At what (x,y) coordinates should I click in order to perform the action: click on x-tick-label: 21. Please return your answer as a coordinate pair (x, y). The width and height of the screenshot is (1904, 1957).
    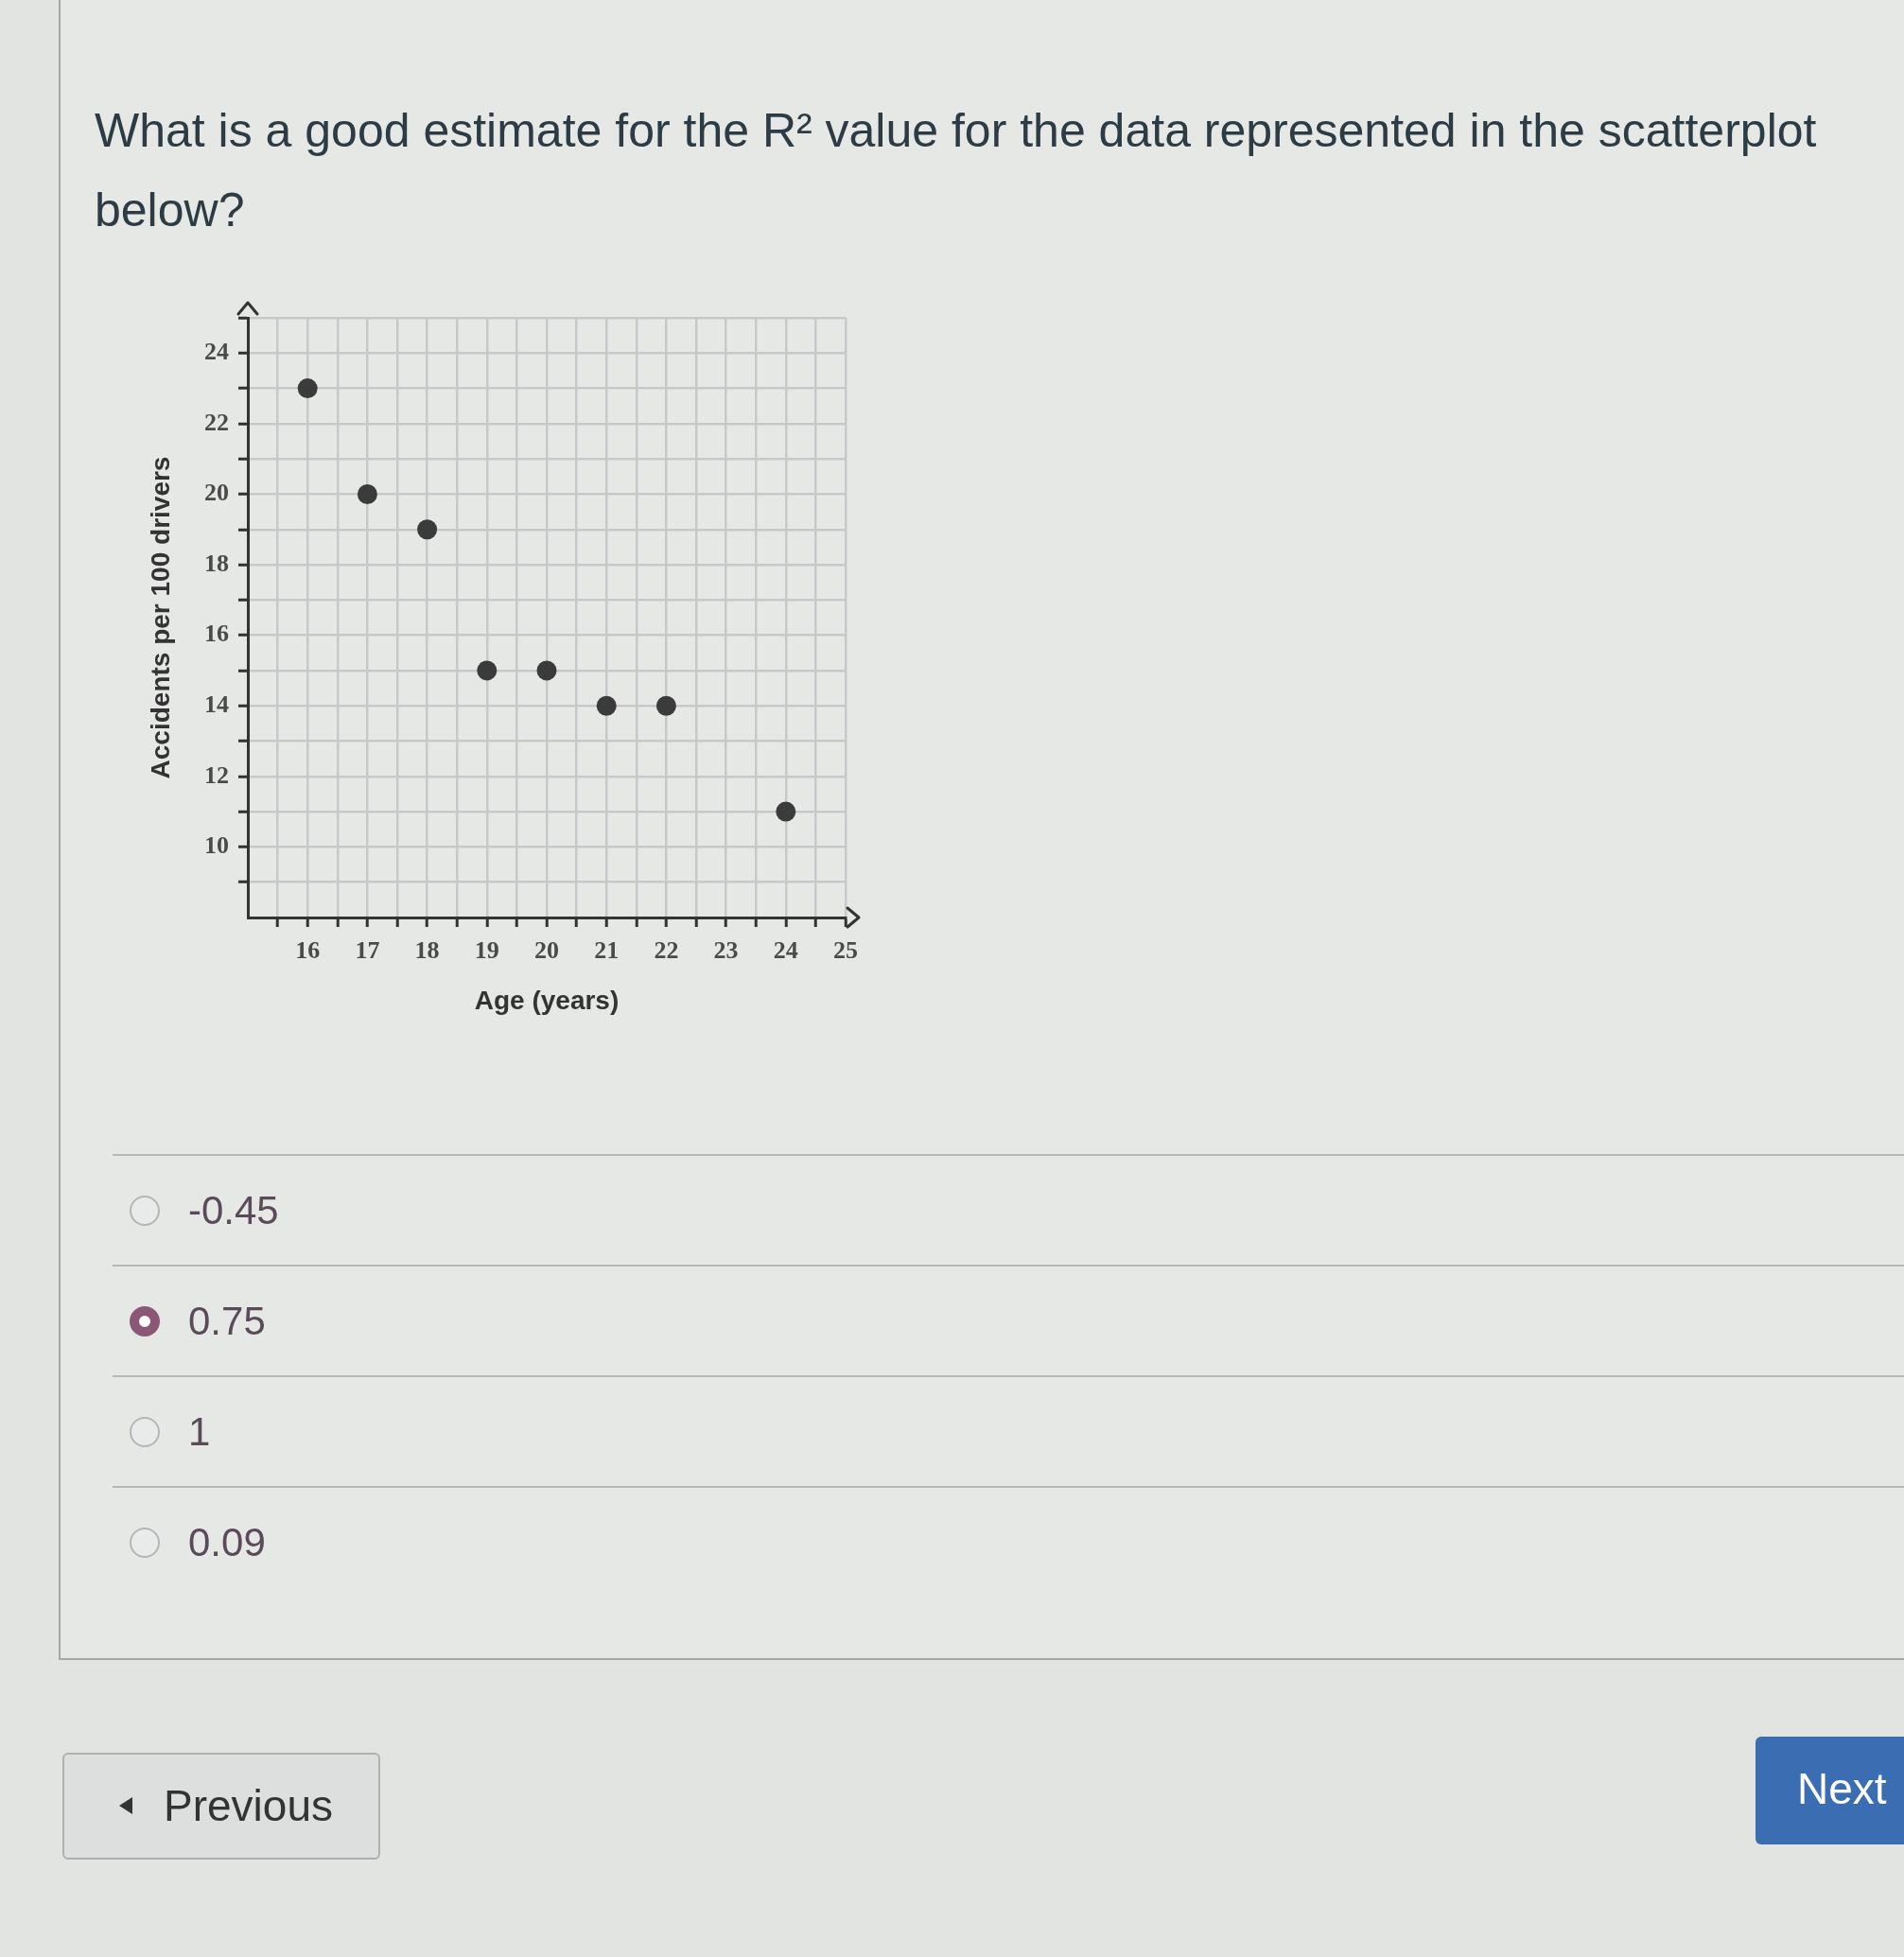
    Looking at the image, I should click on (607, 950).